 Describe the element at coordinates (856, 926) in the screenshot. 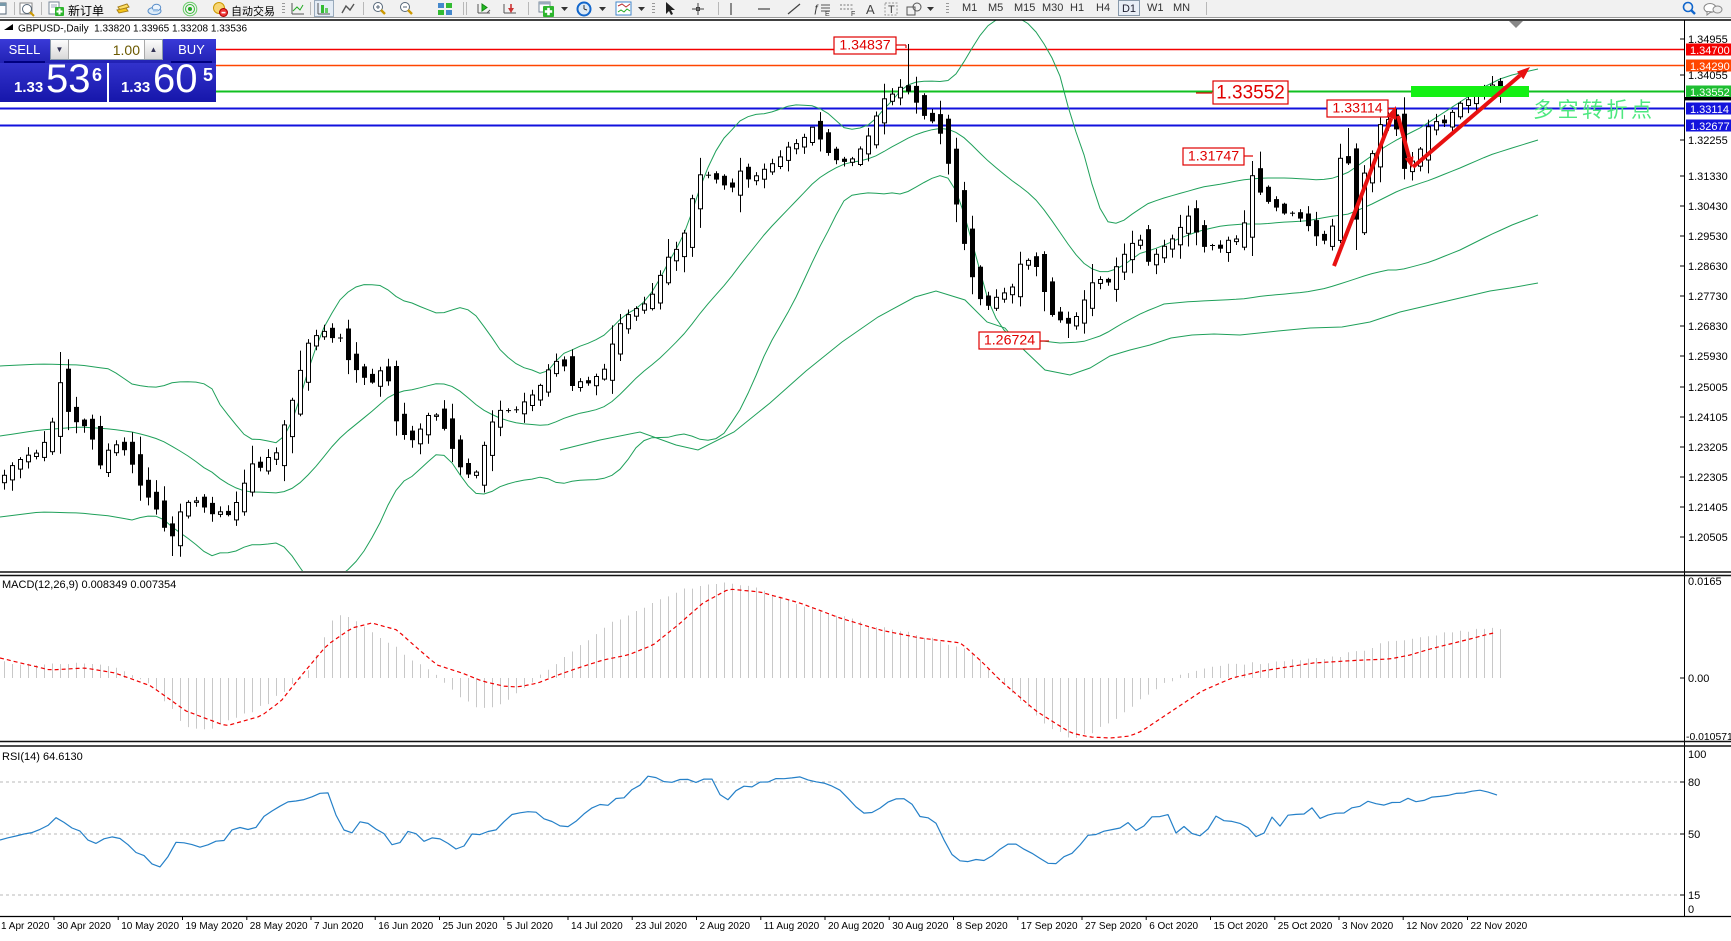

I see `svg-text: 20 Aug 2020` at that location.